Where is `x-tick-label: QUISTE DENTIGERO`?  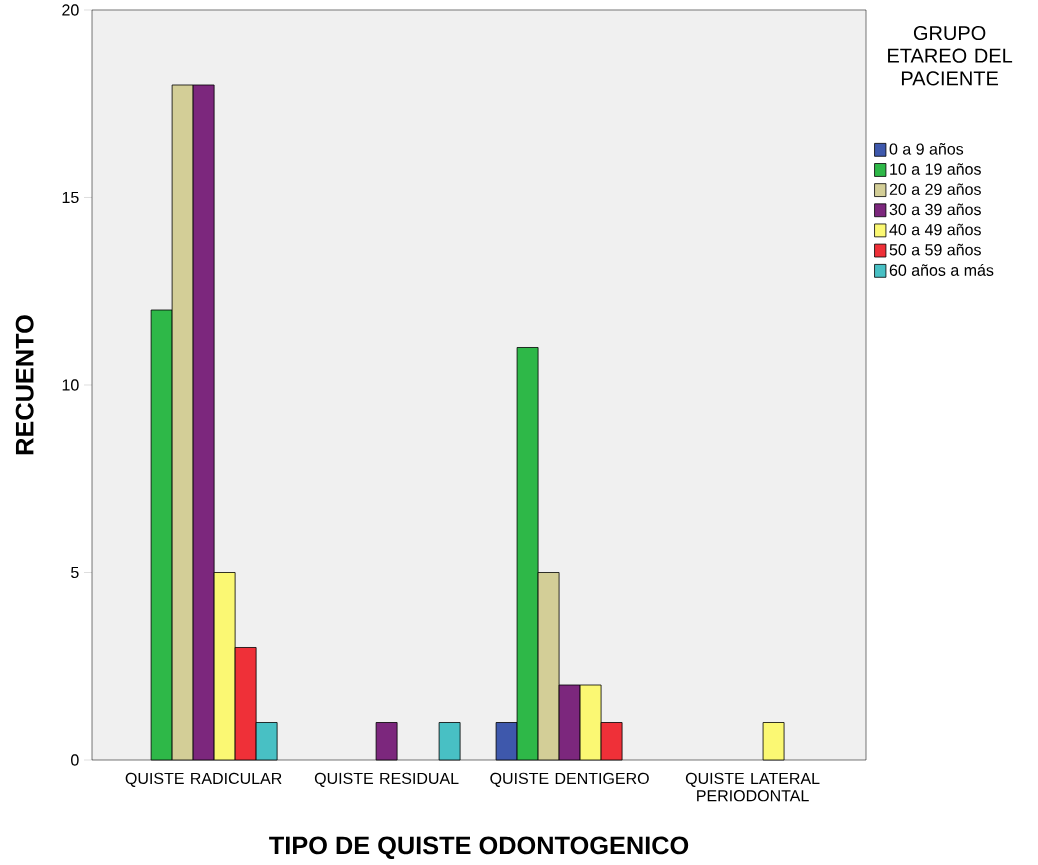
x-tick-label: QUISTE DENTIGERO is located at coordinates (569, 779).